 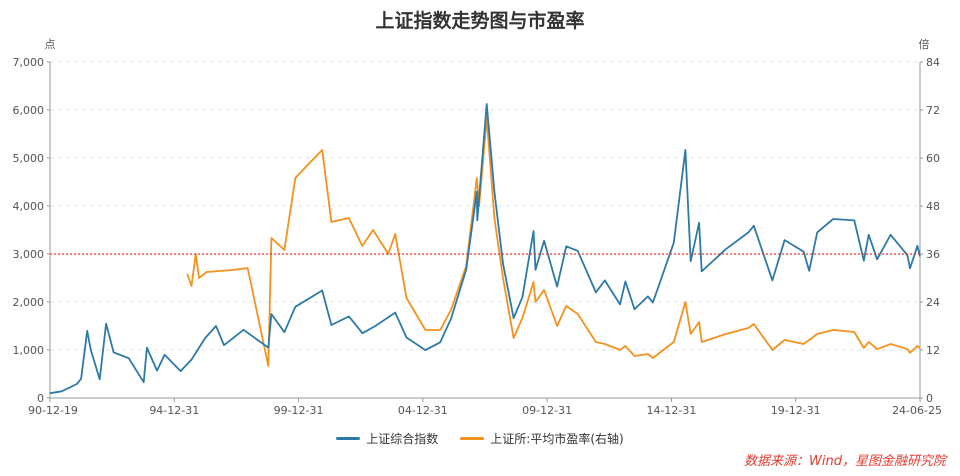 What do you see at coordinates (402, 439) in the screenshot?
I see `legend-label-index: 上证综合指数` at bounding box center [402, 439].